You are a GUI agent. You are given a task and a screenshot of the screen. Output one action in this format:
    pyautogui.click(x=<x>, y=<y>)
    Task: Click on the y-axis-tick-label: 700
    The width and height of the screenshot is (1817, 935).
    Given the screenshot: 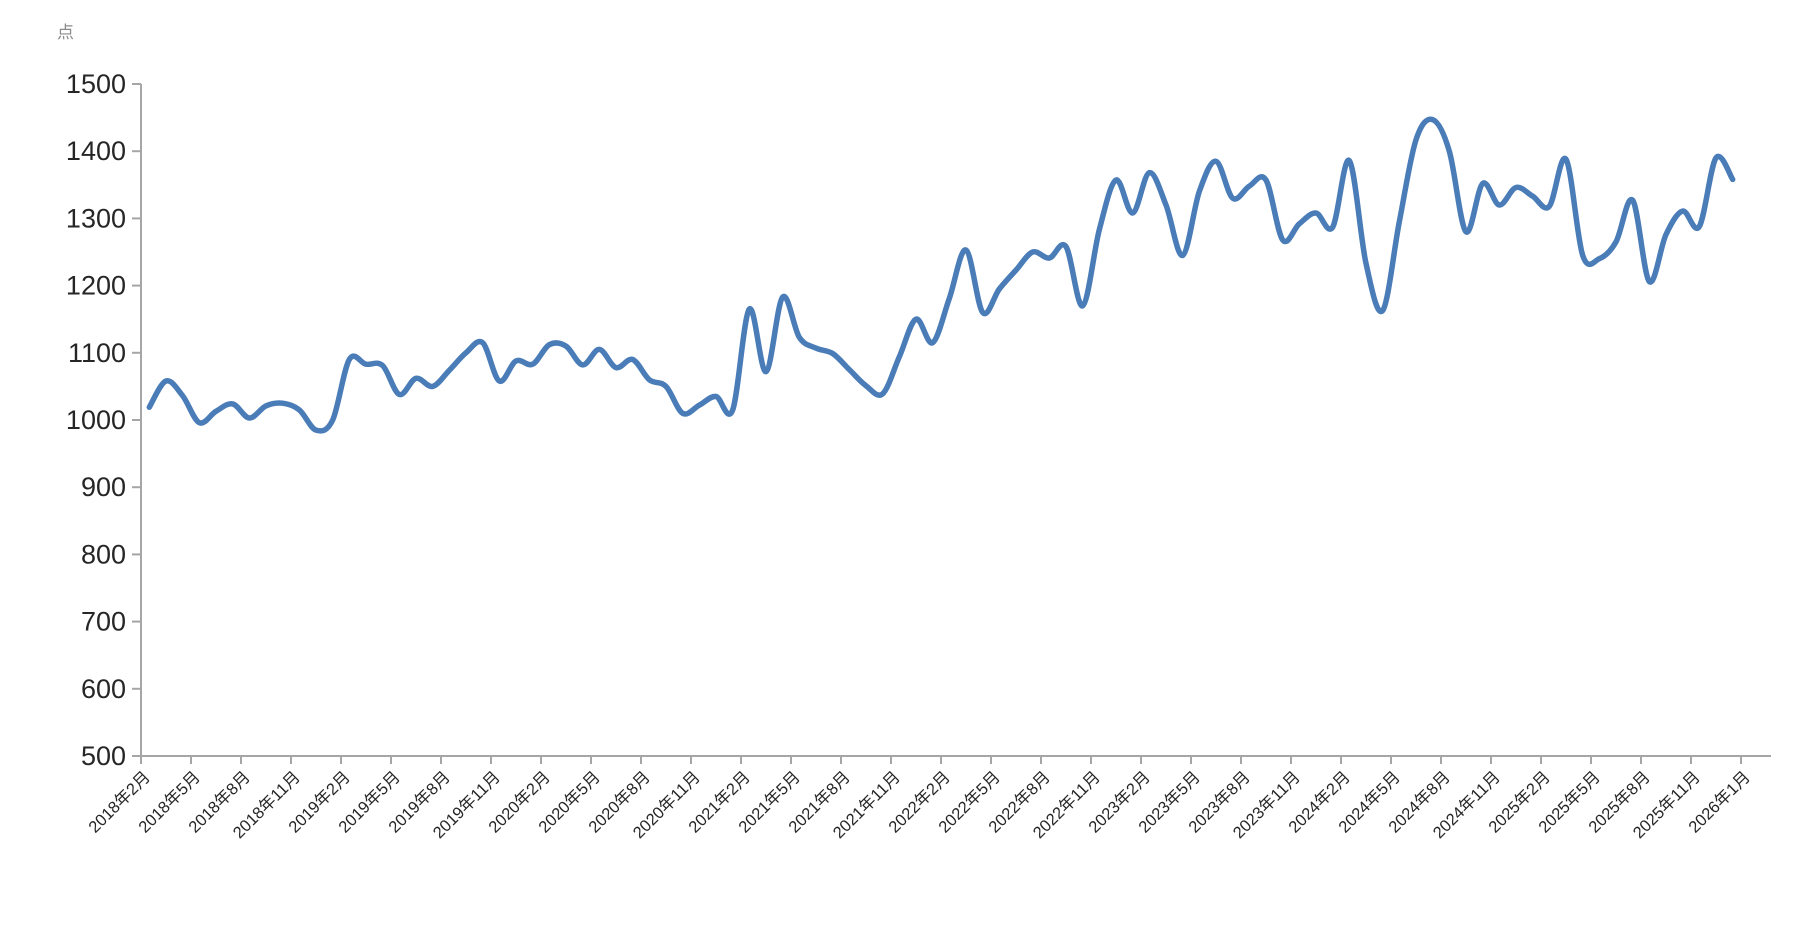 What is the action you would take?
    pyautogui.click(x=103, y=622)
    